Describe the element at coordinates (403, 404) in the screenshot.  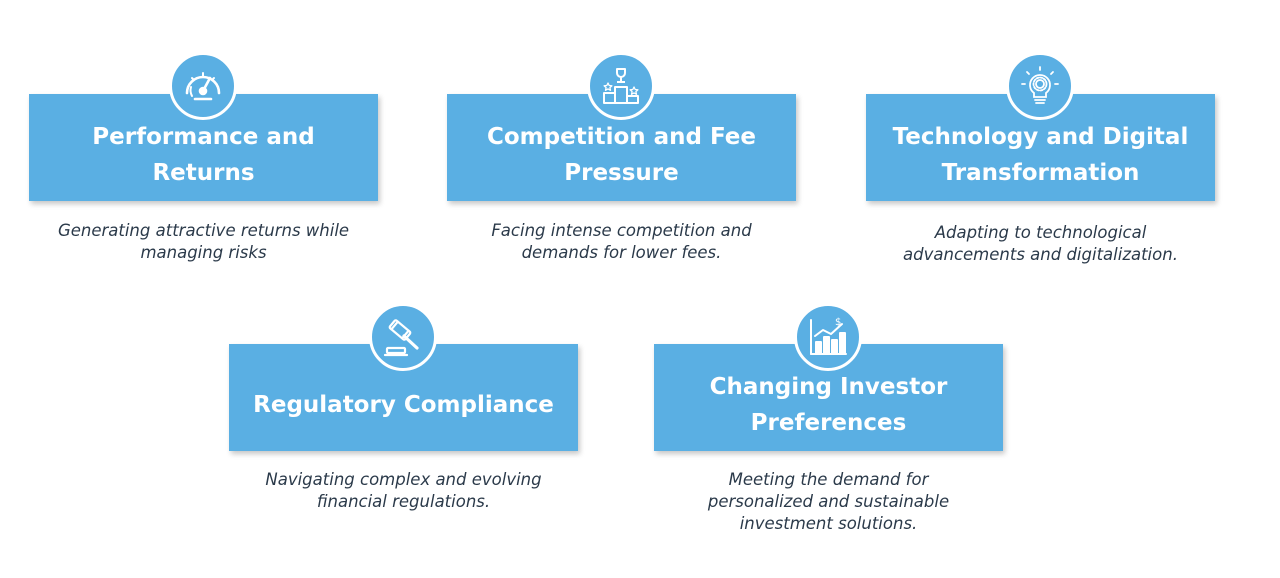
I see `card-title: Regulatory Compliance` at that location.